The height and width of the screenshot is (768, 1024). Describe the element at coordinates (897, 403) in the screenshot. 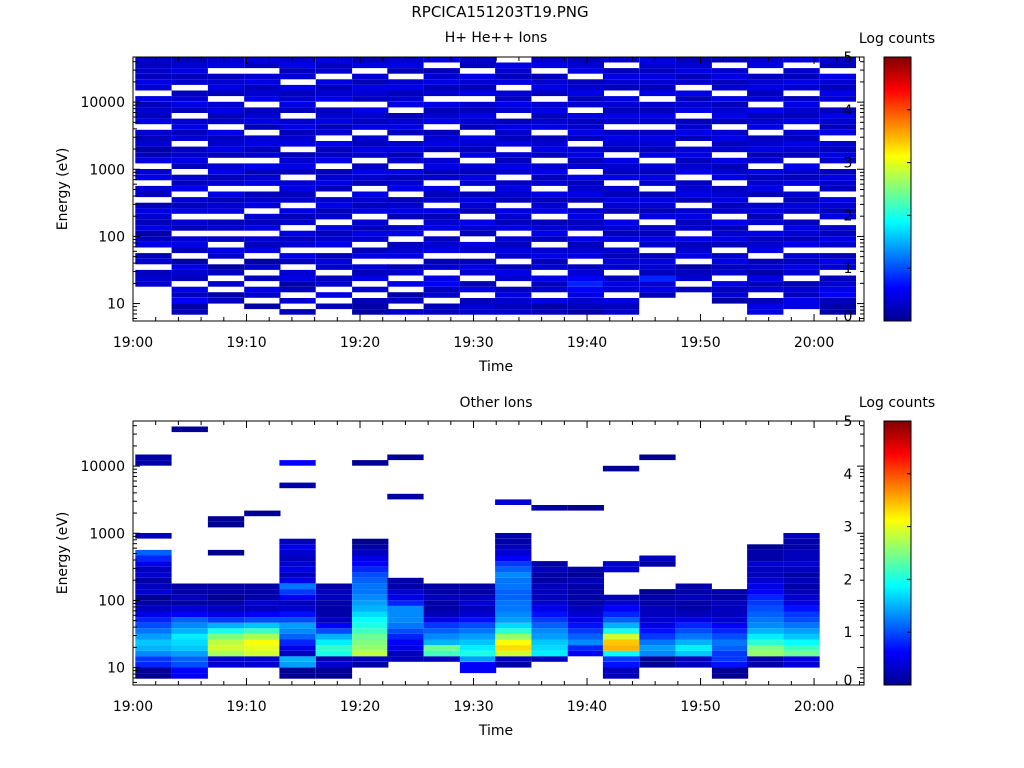

I see `colorbar-label: Log counts` at that location.